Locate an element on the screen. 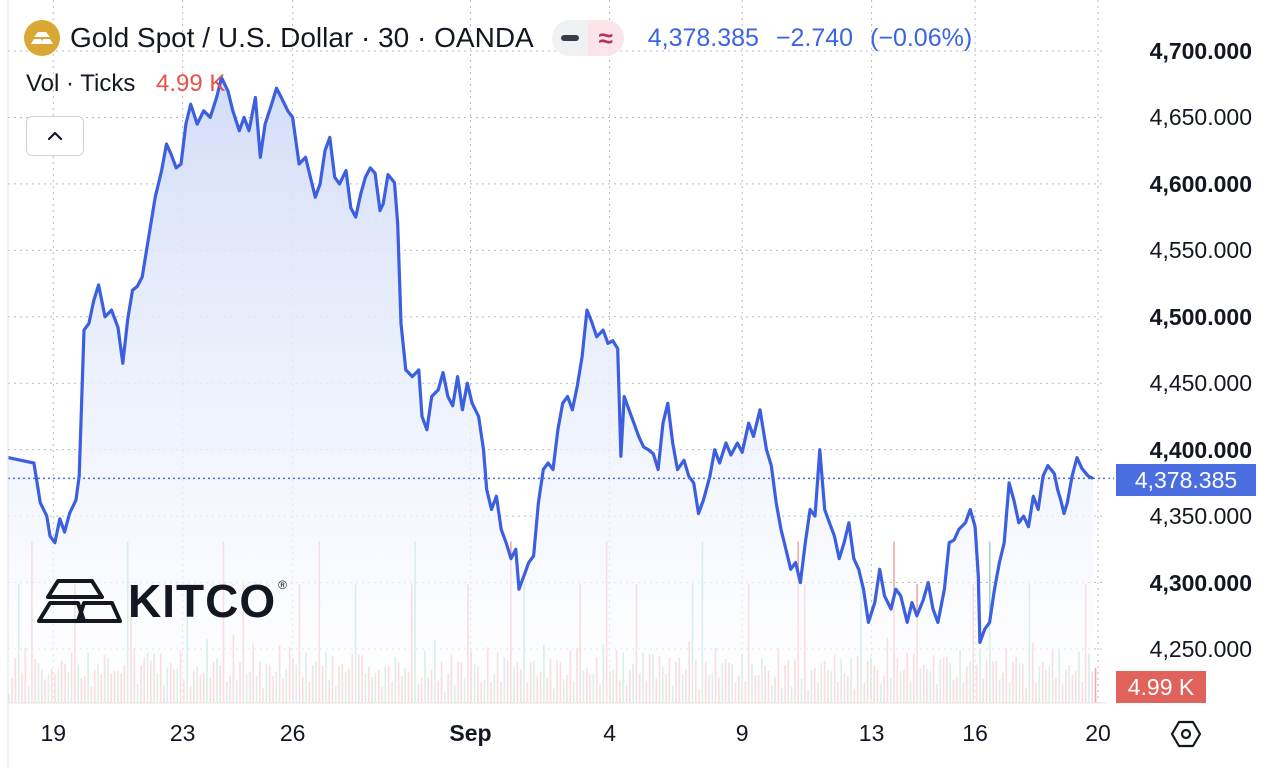 The width and height of the screenshot is (1278, 768). time-tick-label: 23 is located at coordinates (182, 733).